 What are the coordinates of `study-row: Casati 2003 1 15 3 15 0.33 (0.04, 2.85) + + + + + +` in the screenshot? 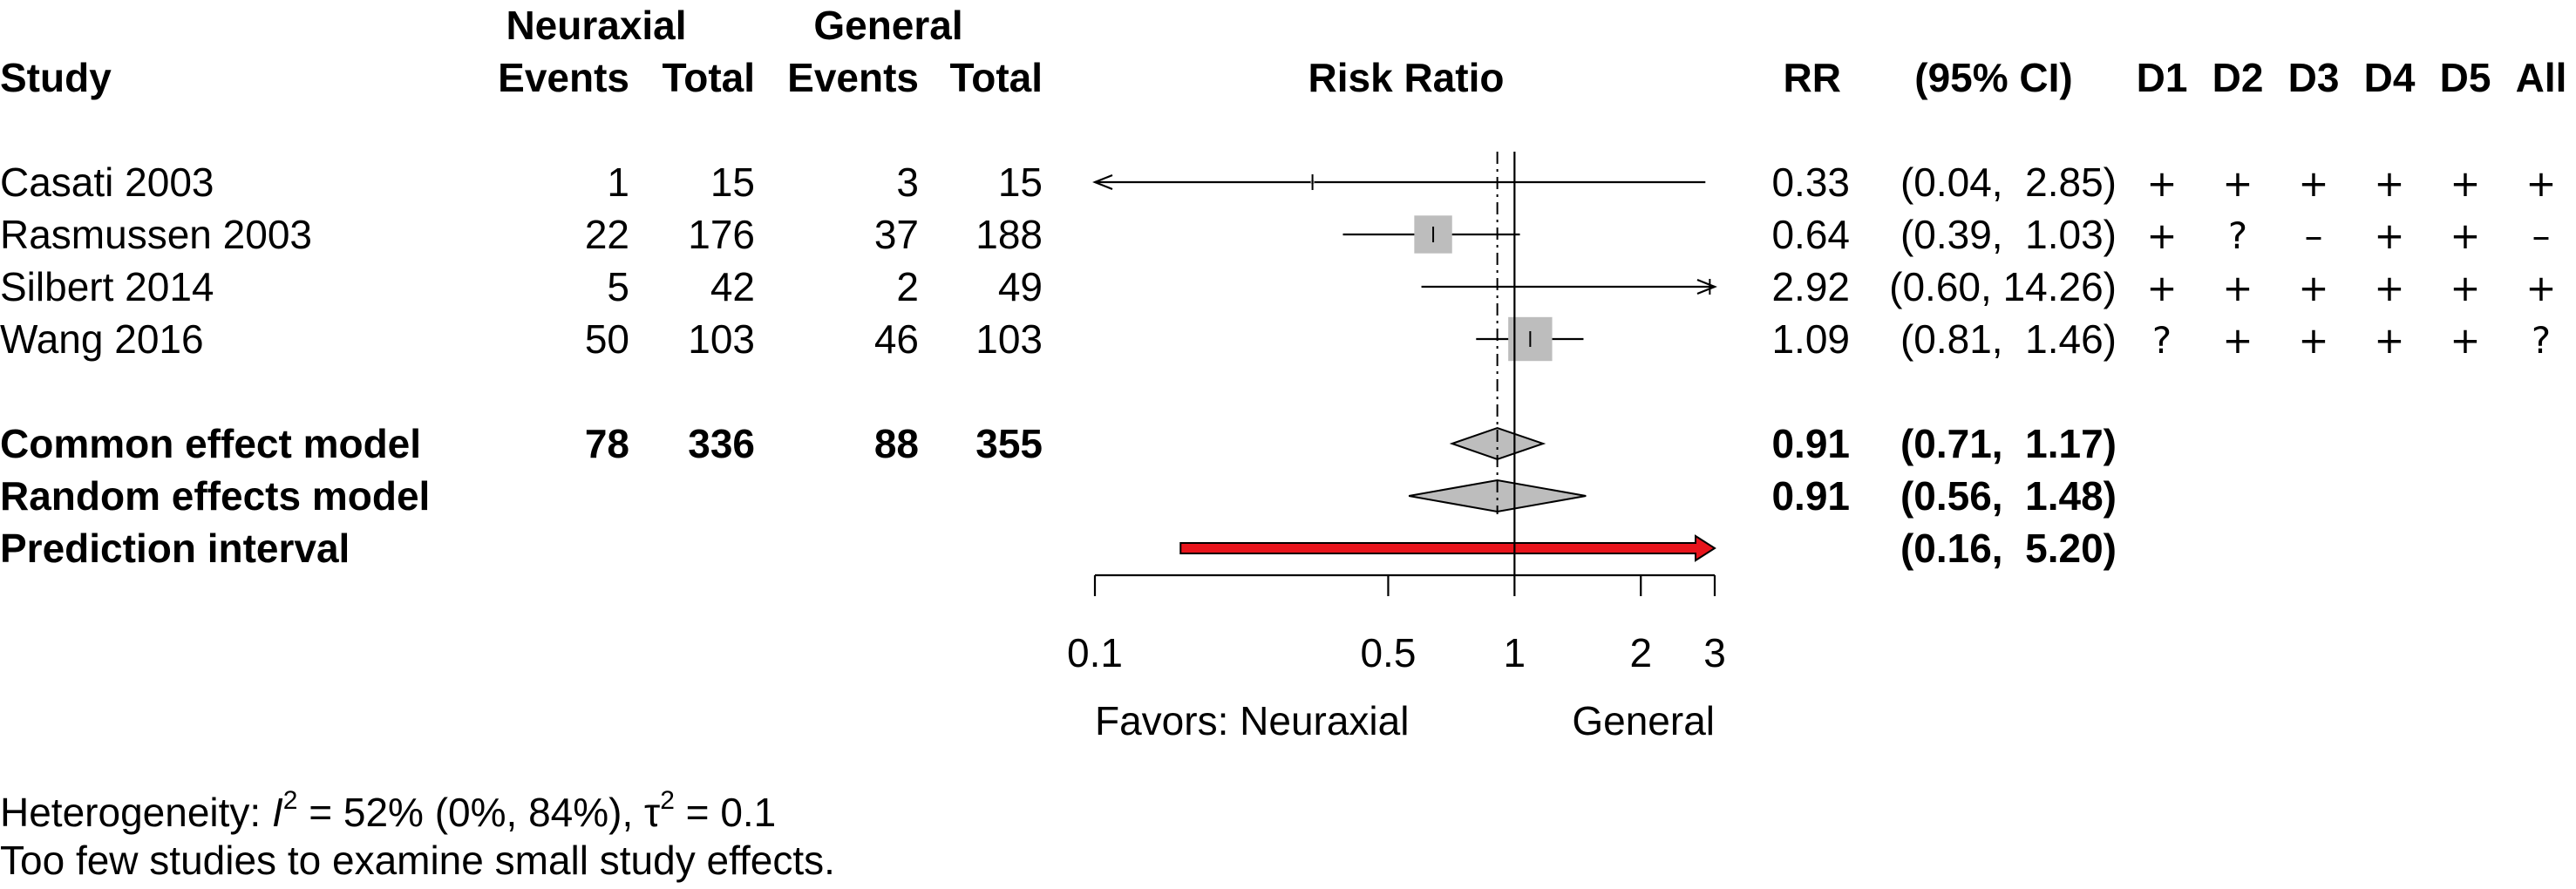 It's located at (1278, 182).